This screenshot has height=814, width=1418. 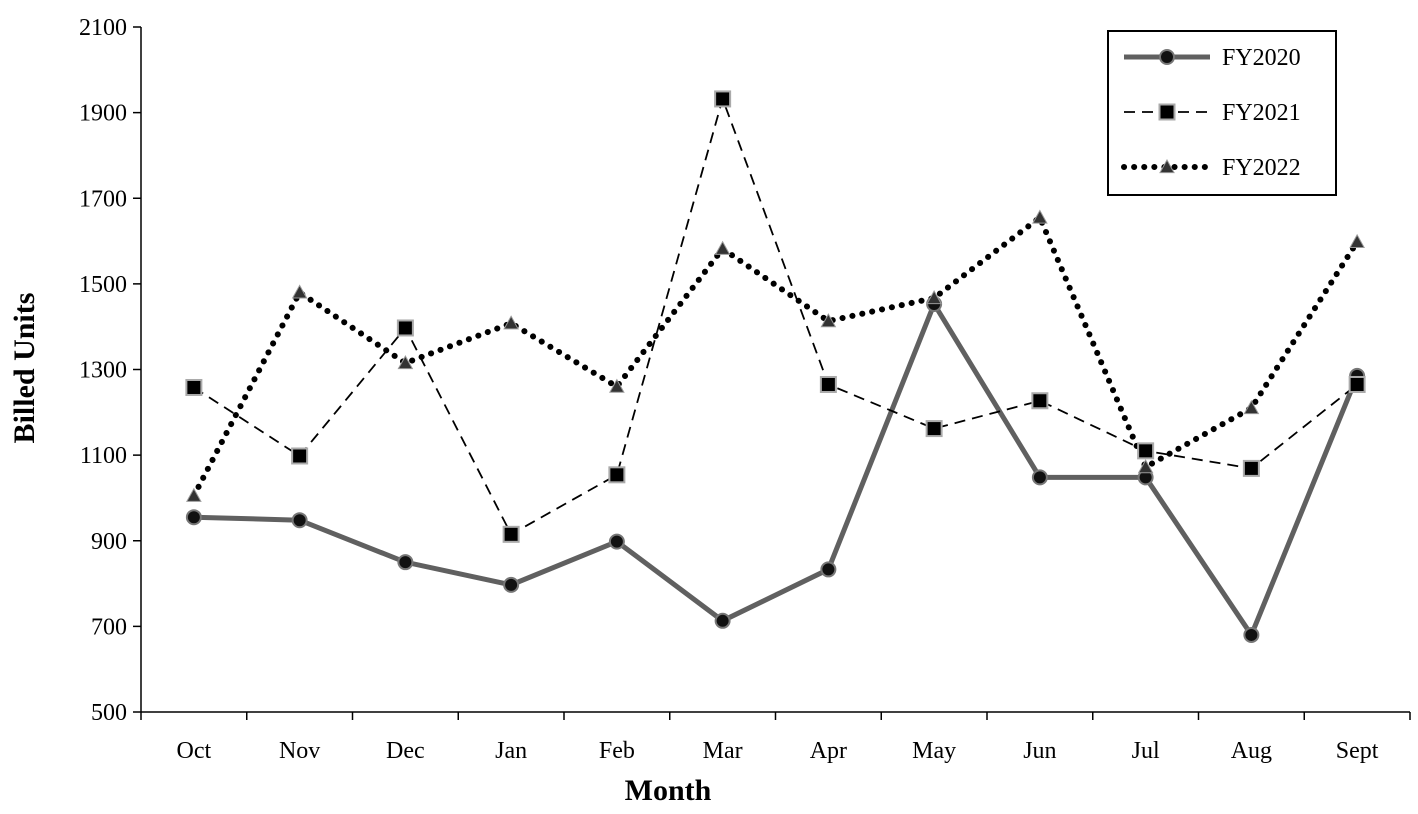 What do you see at coordinates (723, 751) in the screenshot?
I see `x-tick-label: Mar` at bounding box center [723, 751].